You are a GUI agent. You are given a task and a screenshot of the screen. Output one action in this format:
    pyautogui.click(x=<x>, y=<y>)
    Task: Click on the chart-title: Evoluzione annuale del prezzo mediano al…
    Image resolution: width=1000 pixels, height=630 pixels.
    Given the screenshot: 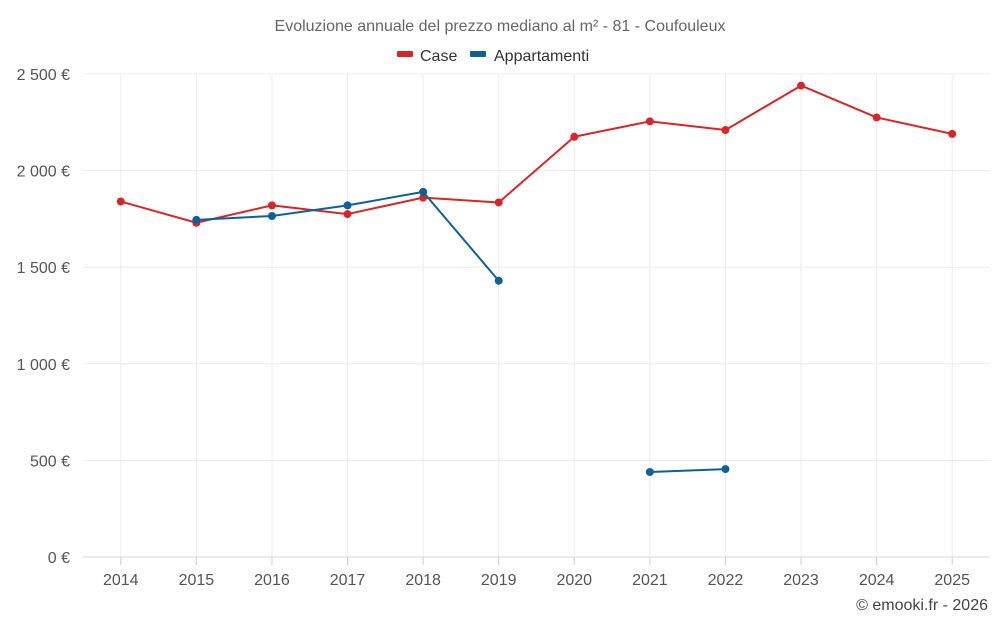 What is the action you would take?
    pyautogui.click(x=500, y=26)
    